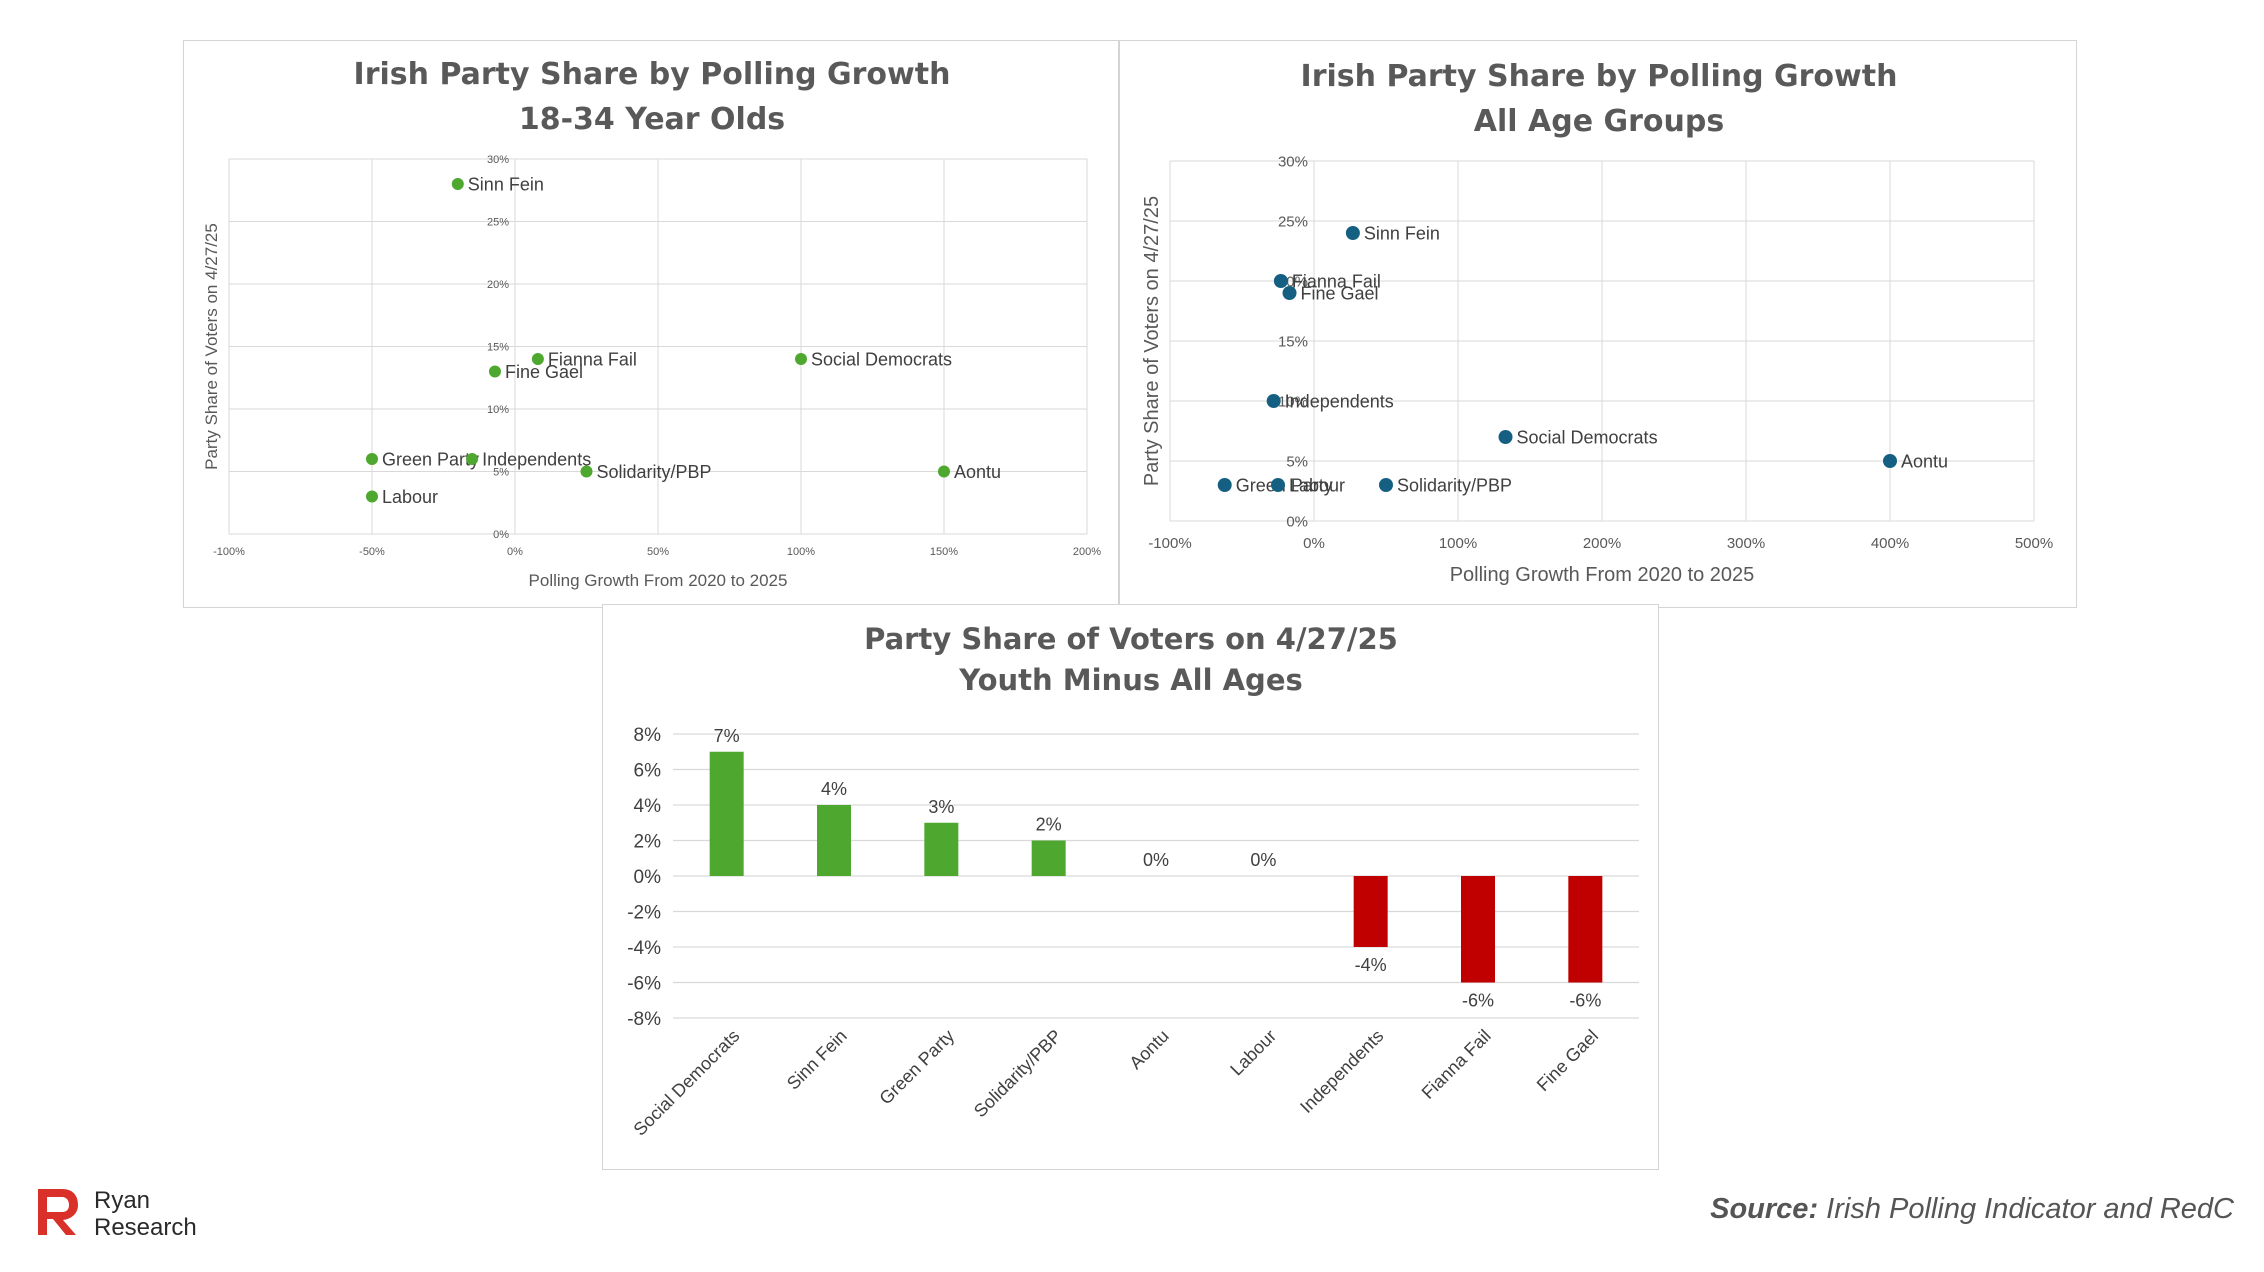  What do you see at coordinates (941, 849) in the screenshot?
I see `diff-bar-green-party` at bounding box center [941, 849].